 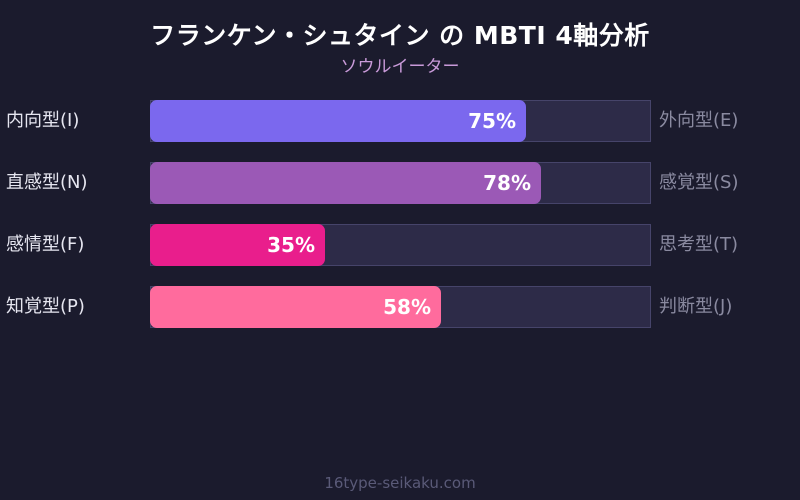 I want to click on axis-row: 直感型(N) 78% 感覚型(S), so click(x=400, y=183).